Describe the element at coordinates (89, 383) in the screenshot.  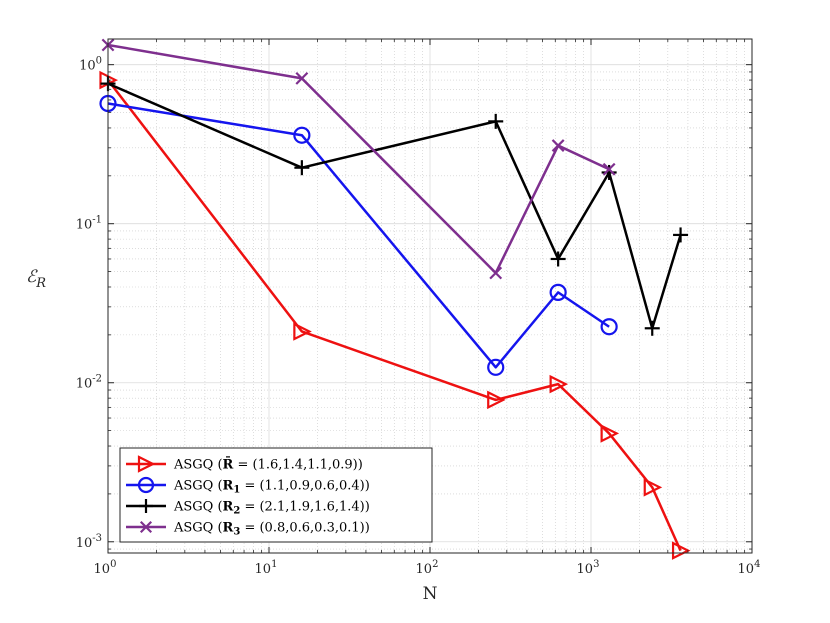
I see `y-tick-label: 10⁻²` at that location.